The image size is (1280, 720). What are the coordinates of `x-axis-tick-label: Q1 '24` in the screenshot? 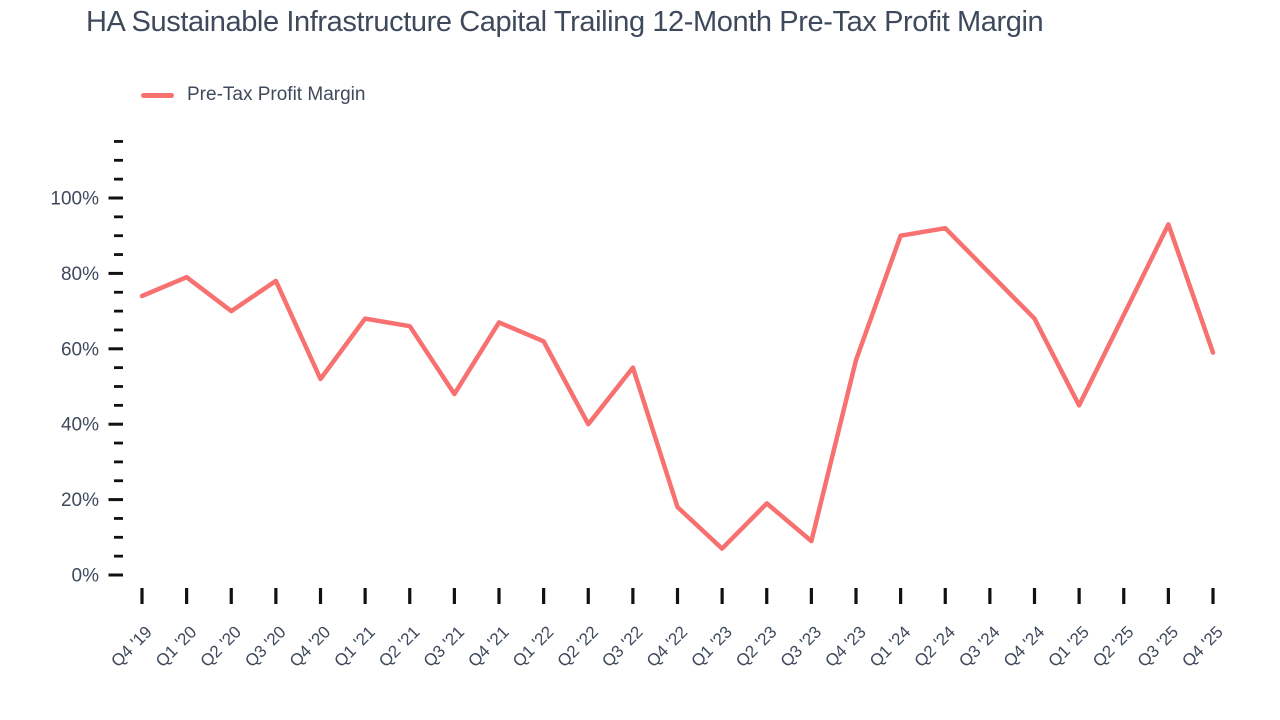 It's located at (890, 646).